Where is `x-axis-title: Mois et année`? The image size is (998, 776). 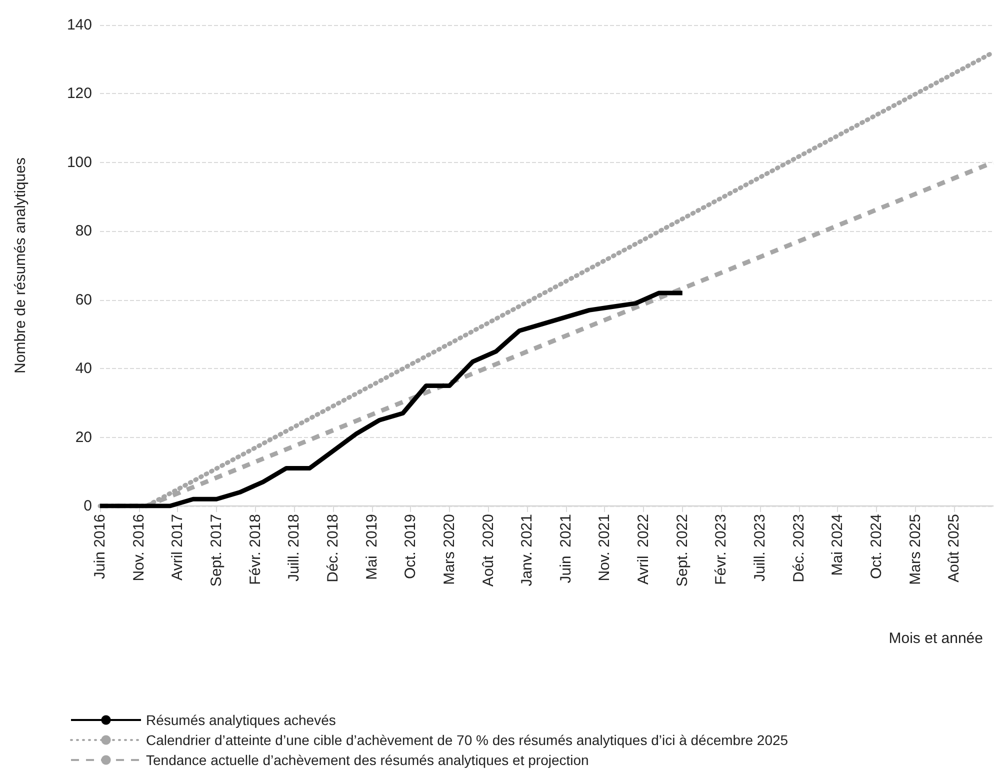
x-axis-title: Mois et année is located at coordinates (935, 638).